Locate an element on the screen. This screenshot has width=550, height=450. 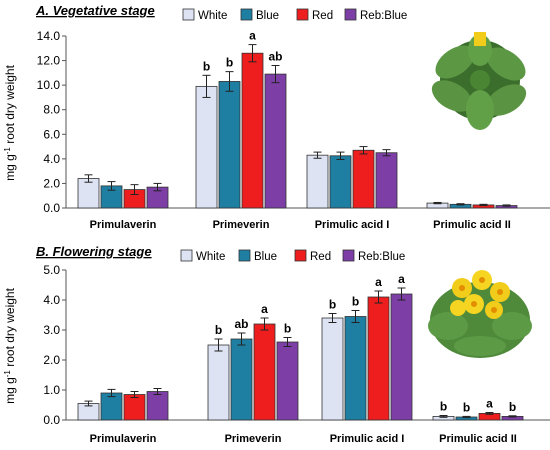
significance-label-a: ab is located at coordinates (275, 56).